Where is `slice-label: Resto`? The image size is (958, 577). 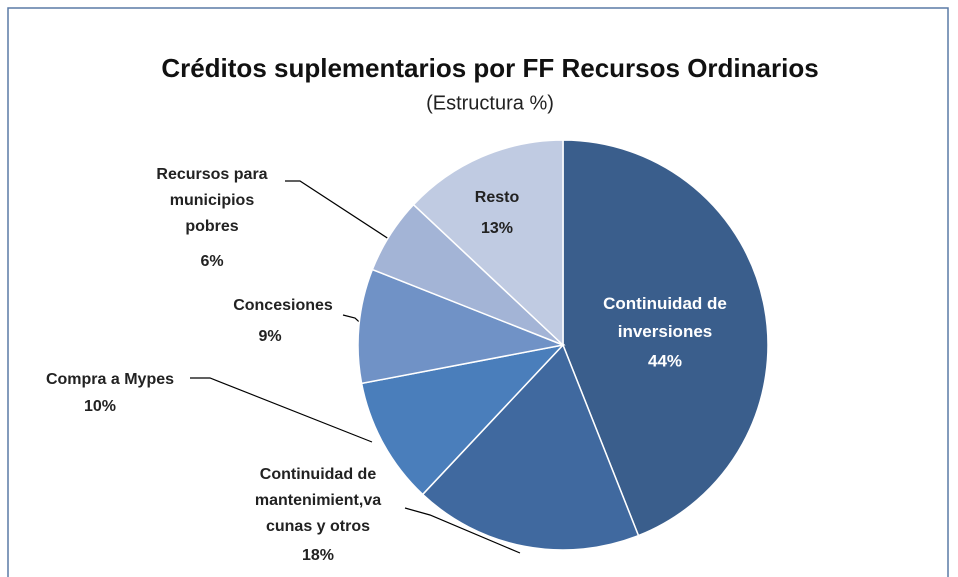
slice-label: Resto is located at coordinates (497, 197).